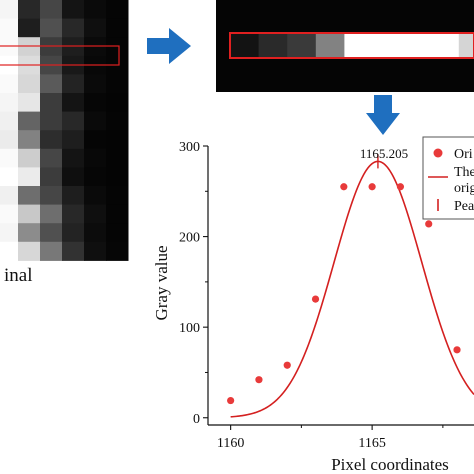 The width and height of the screenshot is (474, 474). What do you see at coordinates (161, 282) in the screenshot?
I see `y-axis-label: Gray value` at bounding box center [161, 282].